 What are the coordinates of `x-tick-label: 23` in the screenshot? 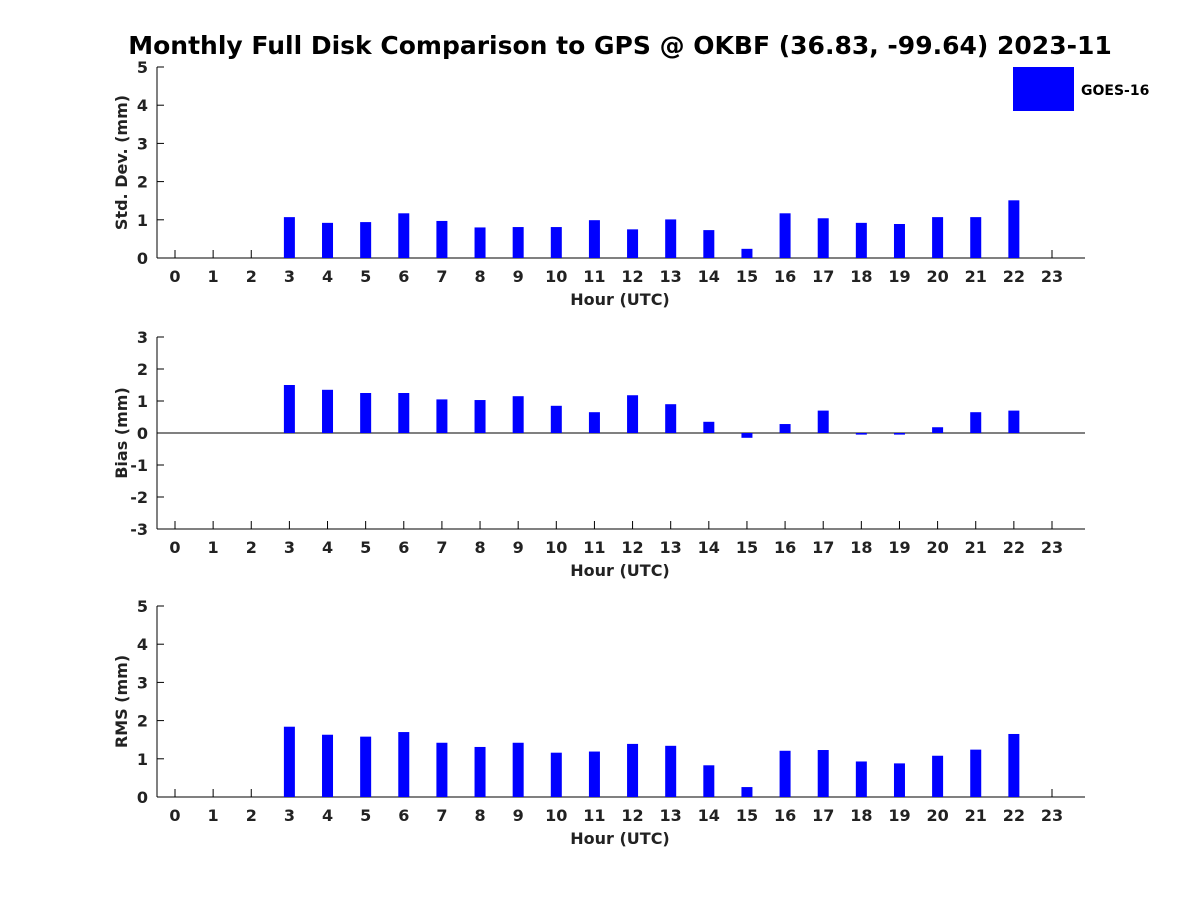 It's located at (1052, 815).